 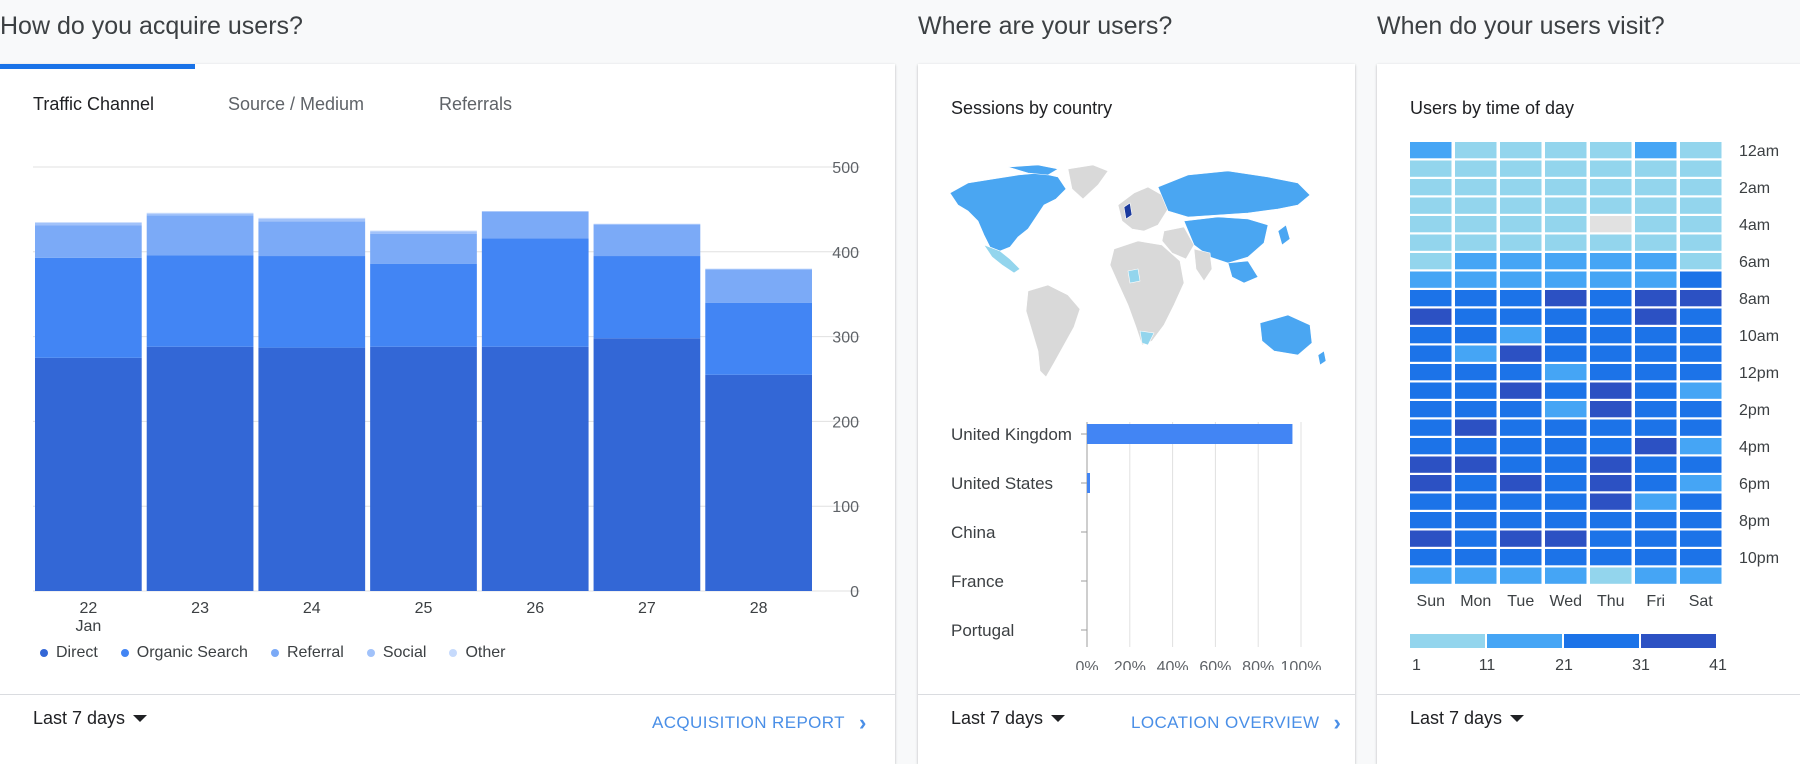 I want to click on time-date-range-dropdown: Last 7 days, so click(x=1467, y=718).